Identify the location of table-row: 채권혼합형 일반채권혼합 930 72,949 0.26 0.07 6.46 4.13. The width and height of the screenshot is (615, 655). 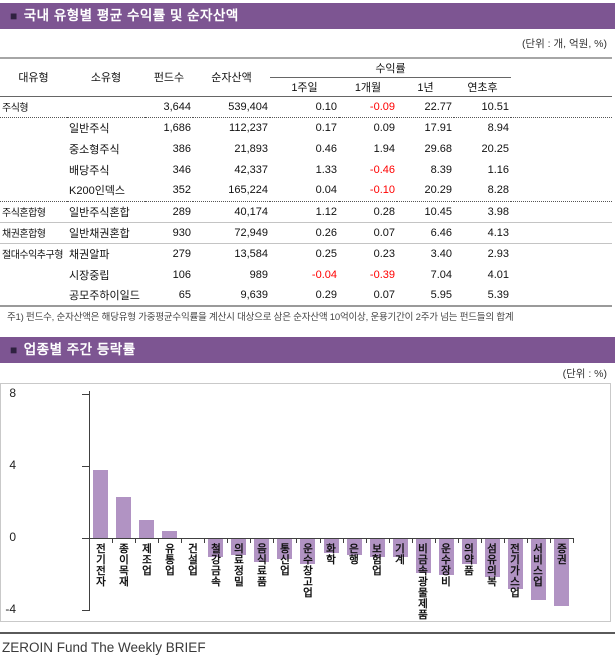
(306, 233).